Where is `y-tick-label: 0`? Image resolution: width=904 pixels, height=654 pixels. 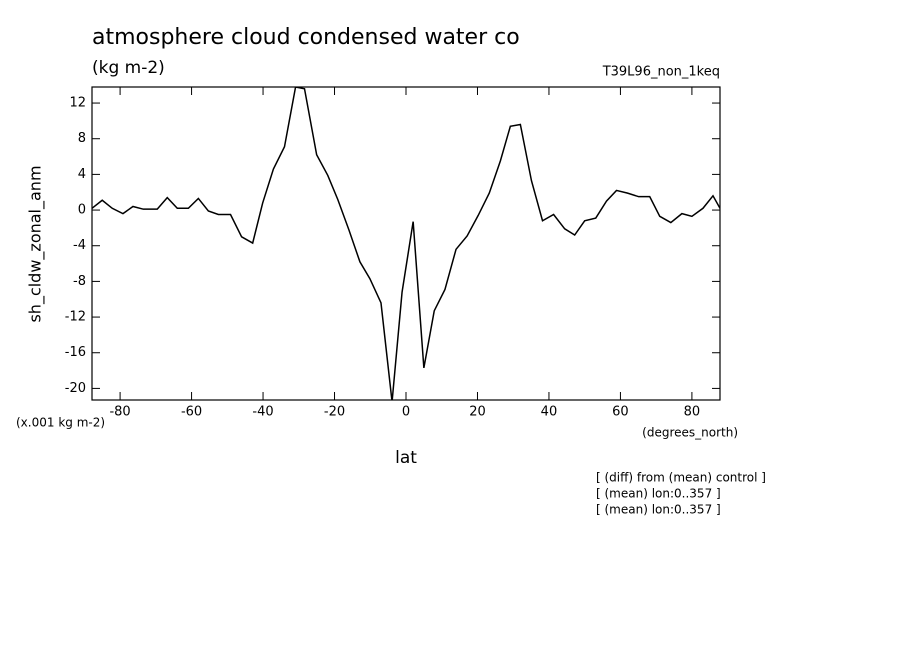
y-tick-label: 0 is located at coordinates (82, 210).